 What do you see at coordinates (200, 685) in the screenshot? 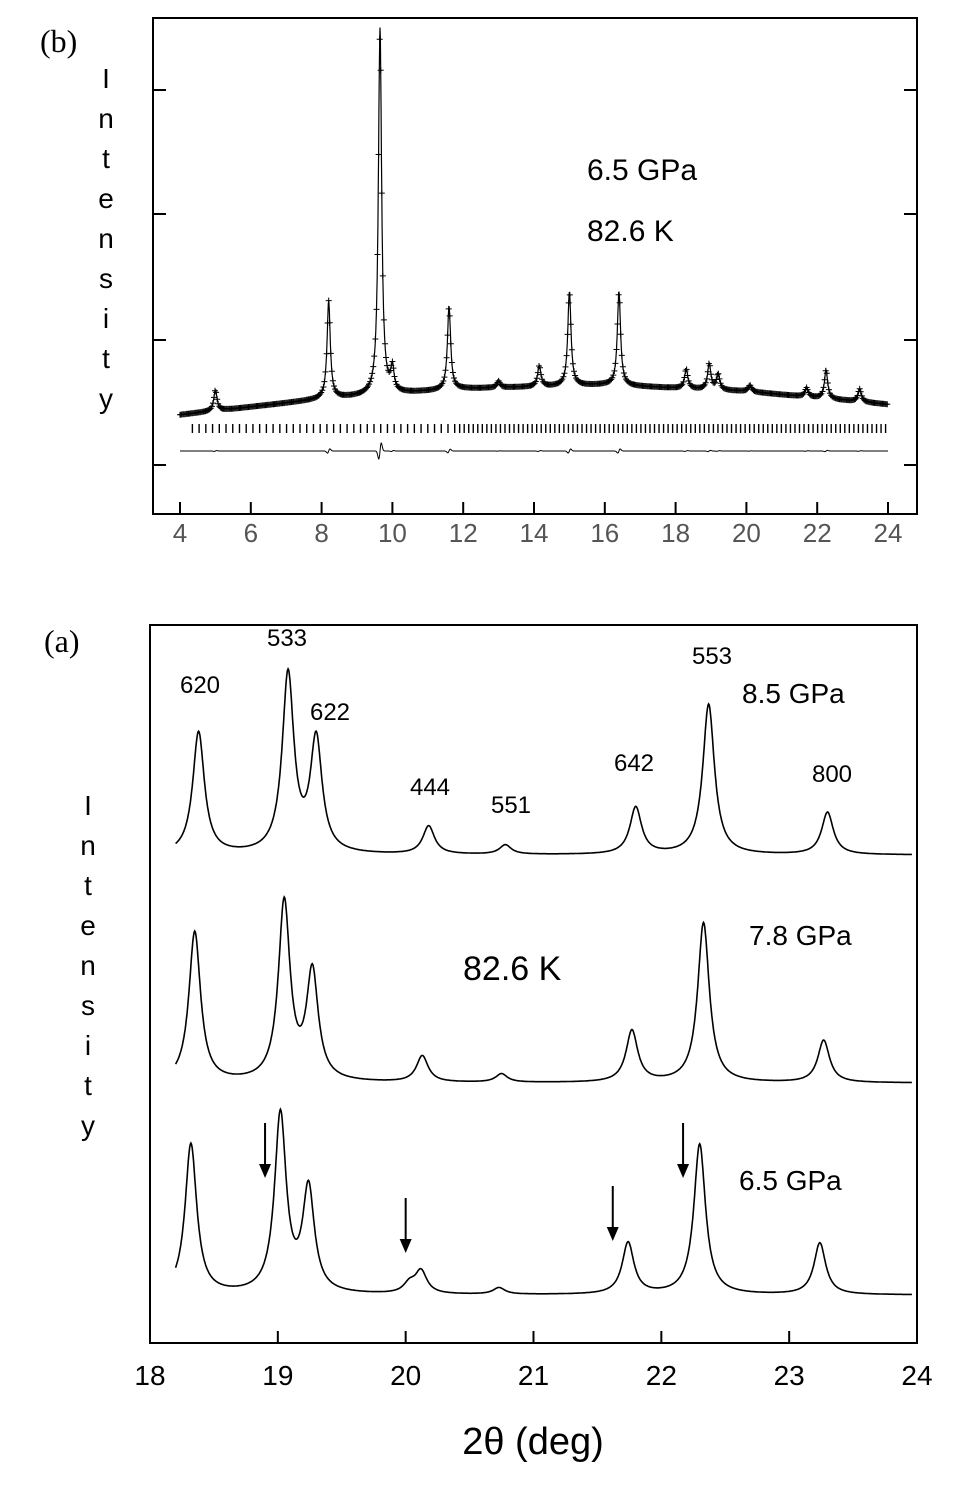
I see `peak-label-620: 620` at bounding box center [200, 685].